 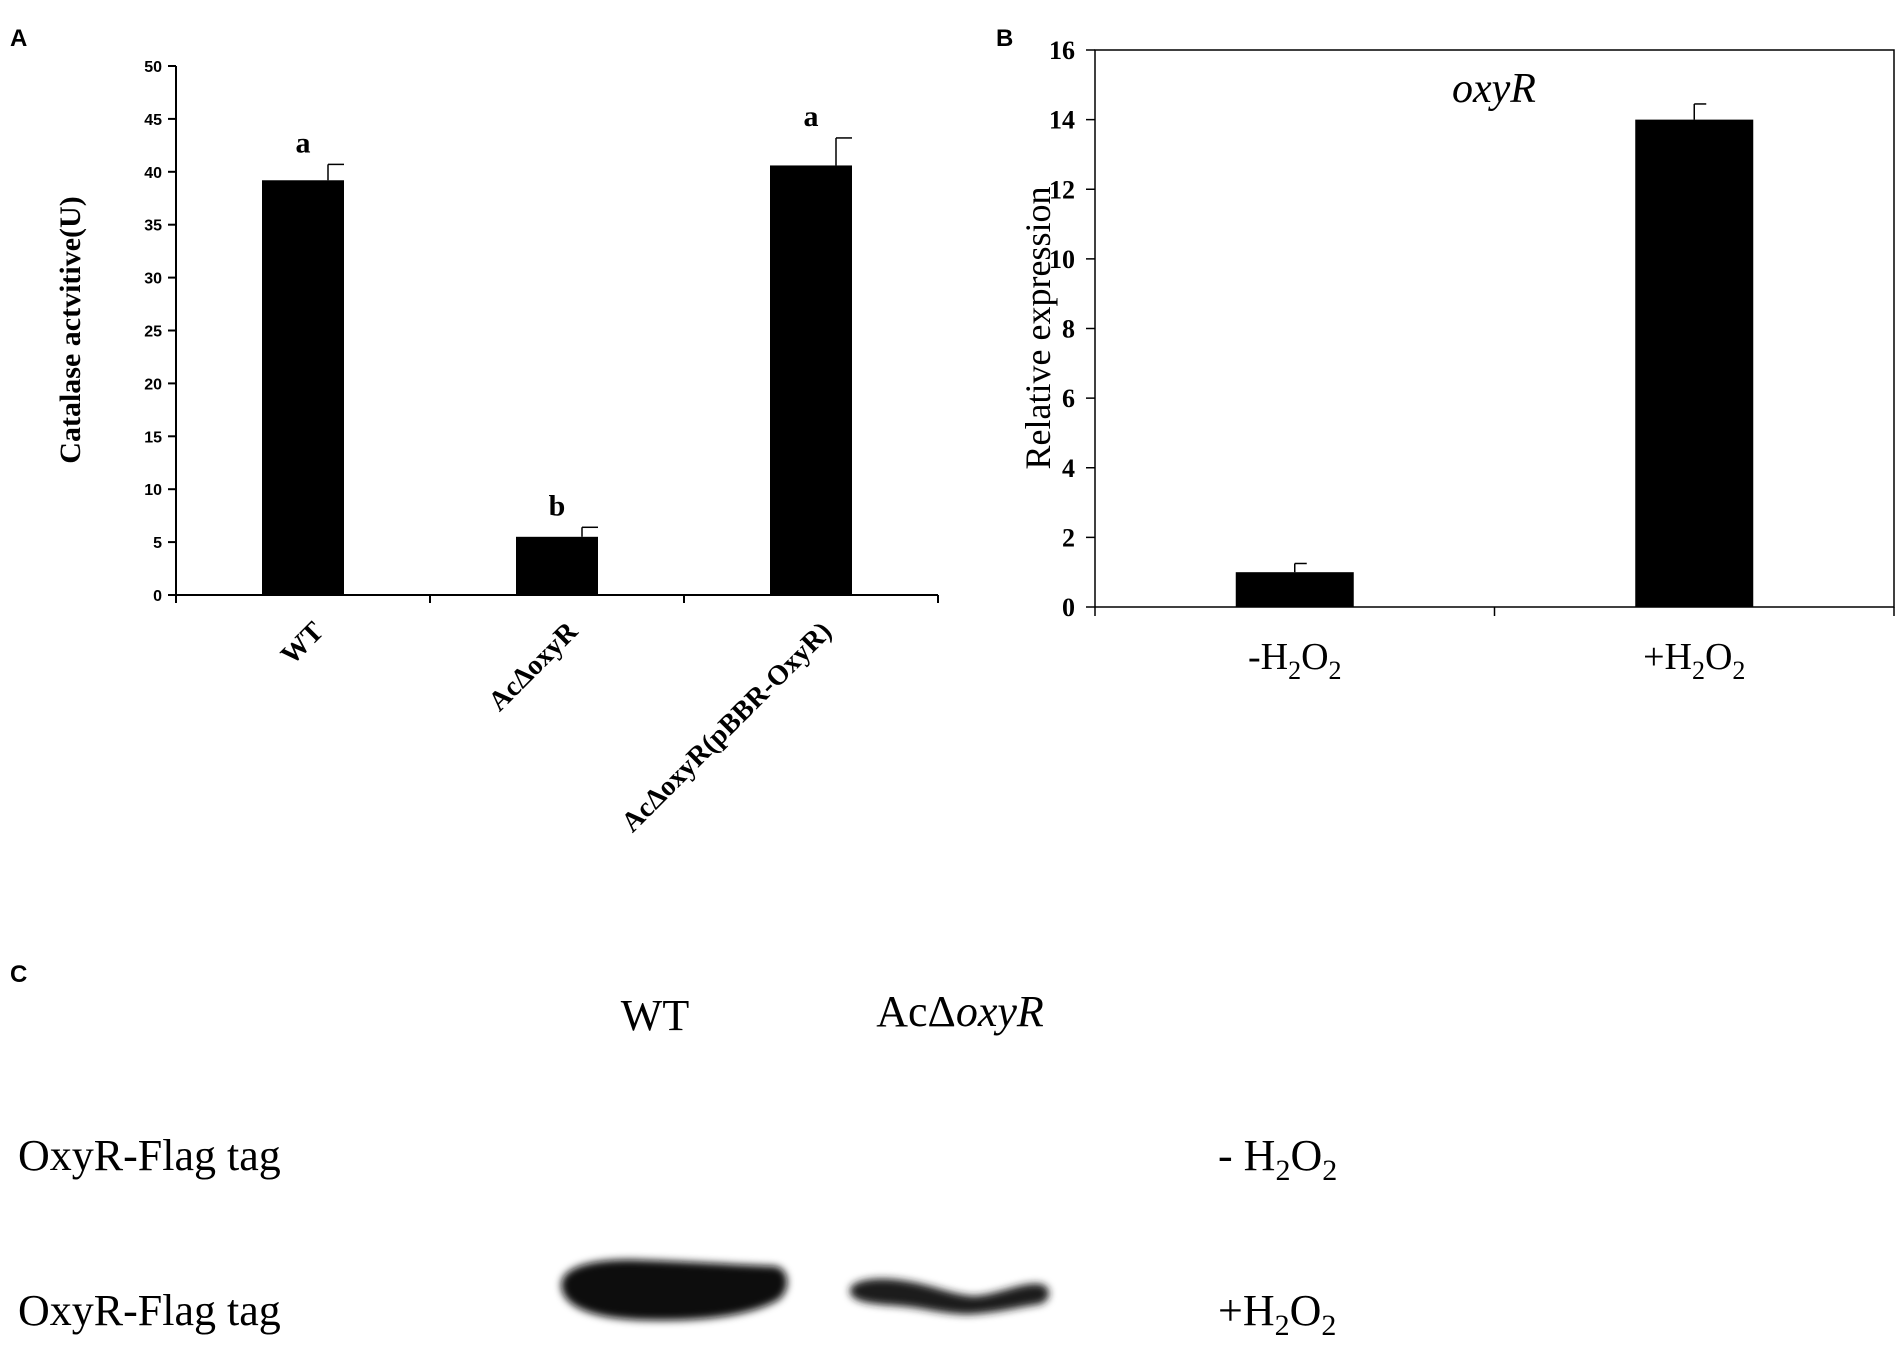 What do you see at coordinates (1062, 189) in the screenshot?
I see `chart-b-y-tick-label: 12` at bounding box center [1062, 189].